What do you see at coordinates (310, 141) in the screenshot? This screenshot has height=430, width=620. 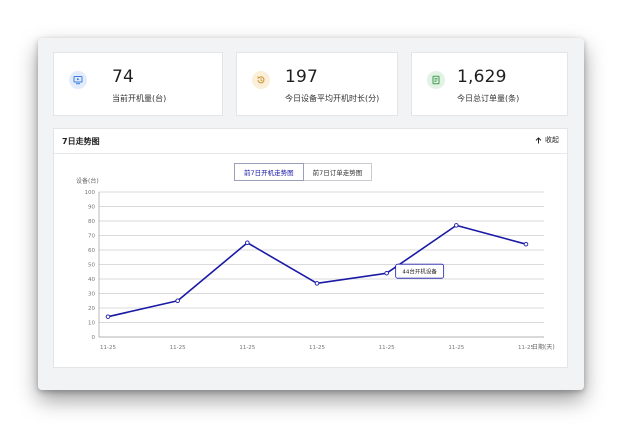 I see `panel-header: 7日走势图 收起` at bounding box center [310, 141].